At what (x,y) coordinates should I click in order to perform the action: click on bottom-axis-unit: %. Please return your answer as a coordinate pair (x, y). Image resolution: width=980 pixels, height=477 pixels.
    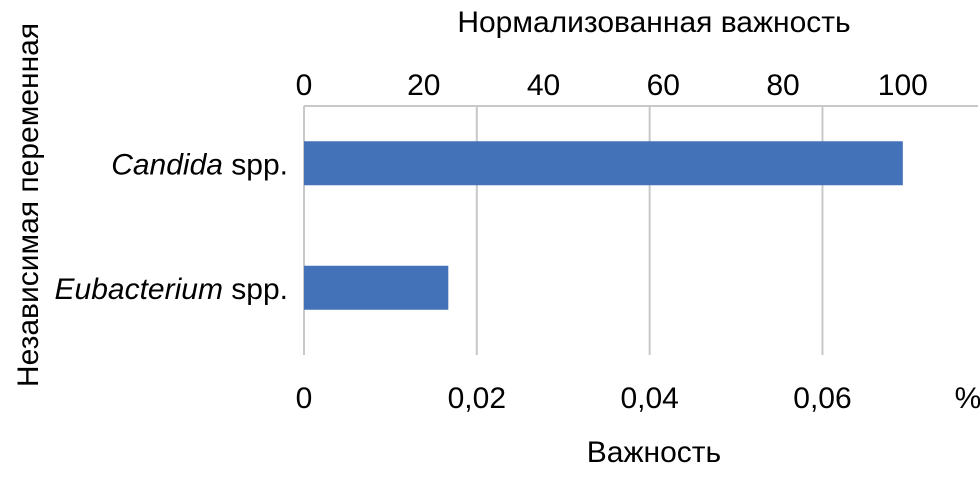
    Looking at the image, I should click on (967, 398).